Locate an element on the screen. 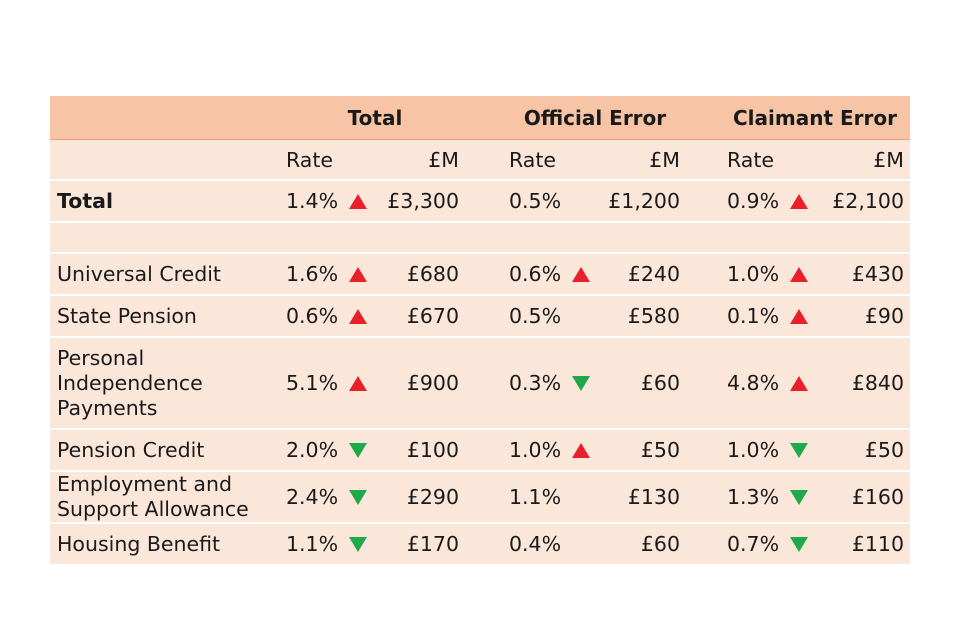  total-rate-cell: 2.4% is located at coordinates (328, 497).